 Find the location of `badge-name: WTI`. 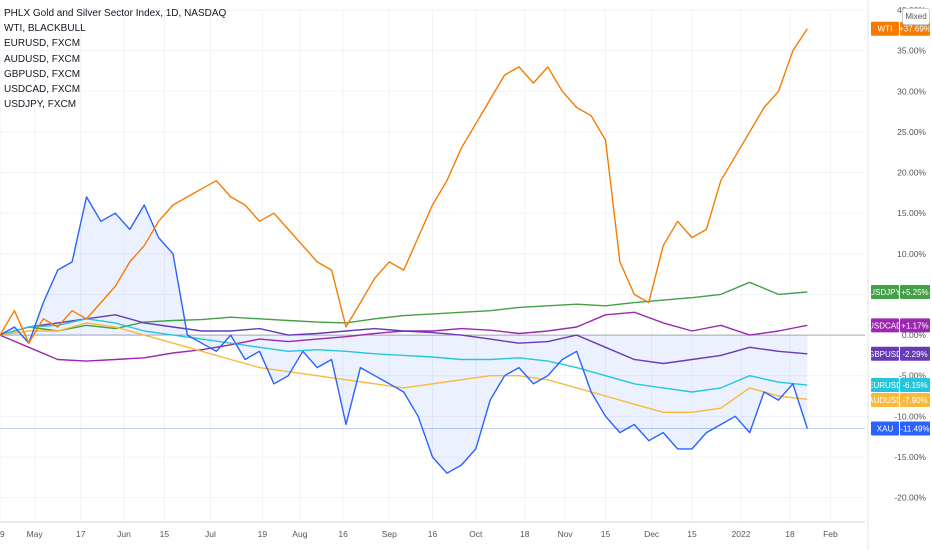

badge-name: WTI is located at coordinates (885, 29).